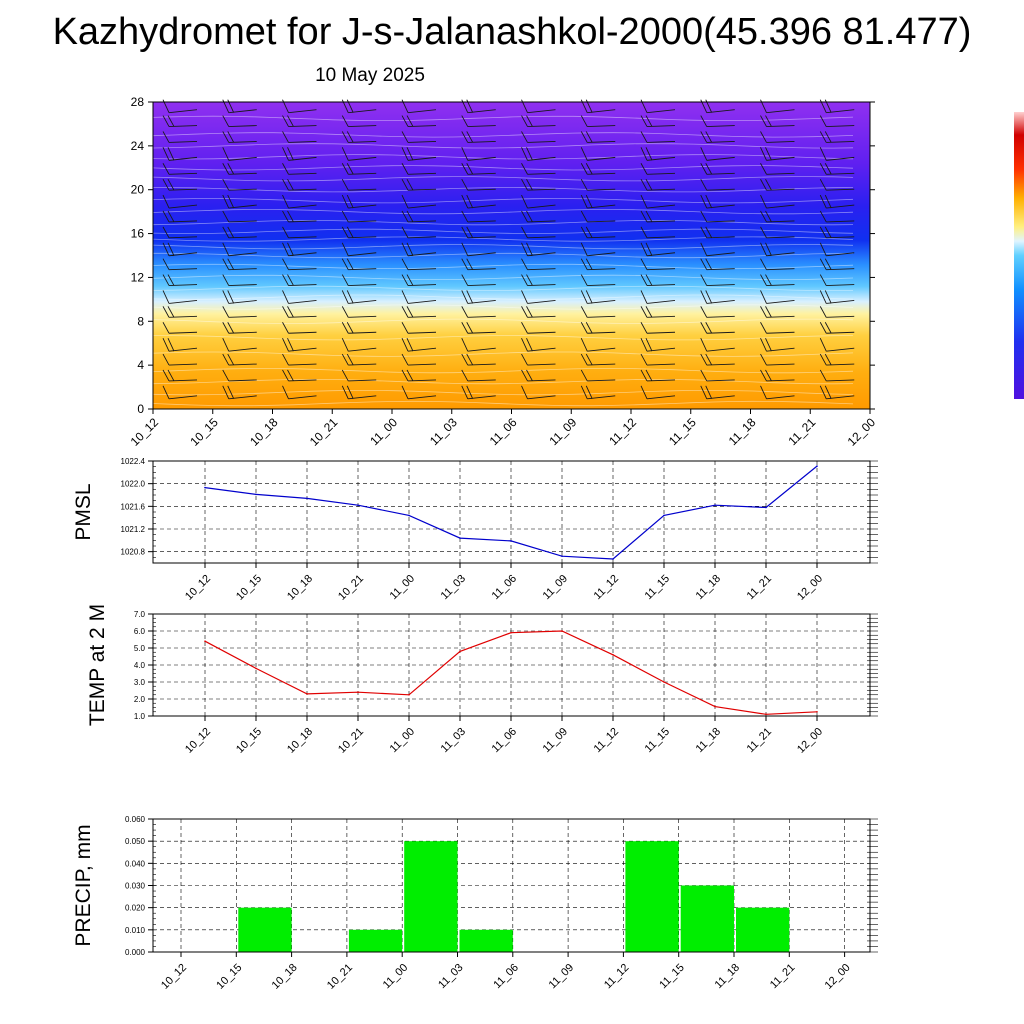 This screenshot has width=1024, height=1024. What do you see at coordinates (340, 977) in the screenshot?
I see `precip-x-tick-label: 10_21` at bounding box center [340, 977].